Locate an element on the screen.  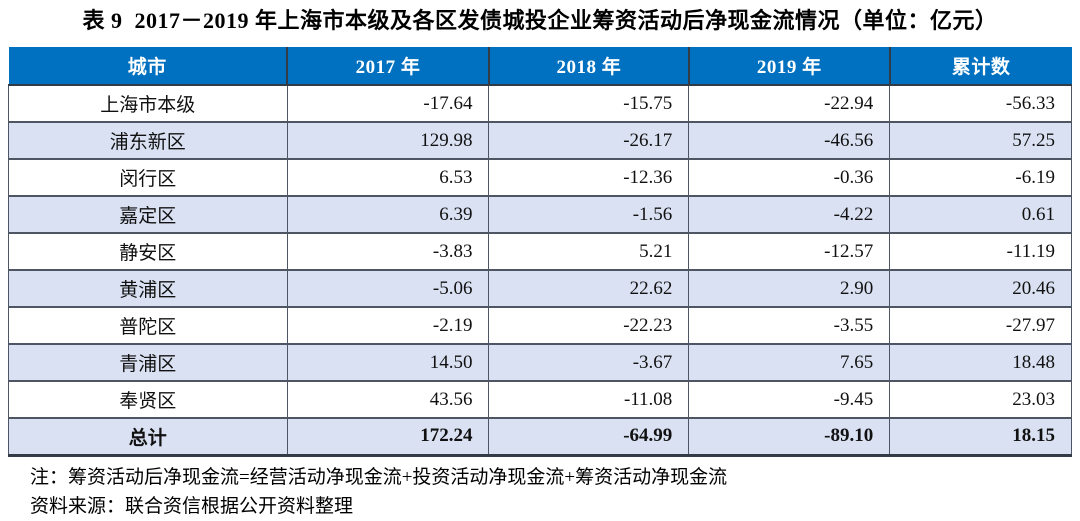
table-row: 静安区 -3.83 5.21 -12.57 -11.19 is located at coordinates (540, 252).